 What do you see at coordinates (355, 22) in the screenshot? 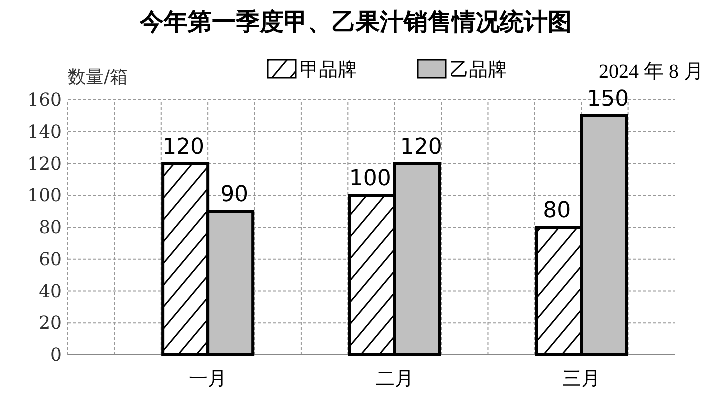
I see `chart-title: 今年第一季度甲、乙果汁销售情况统计图` at bounding box center [355, 22].